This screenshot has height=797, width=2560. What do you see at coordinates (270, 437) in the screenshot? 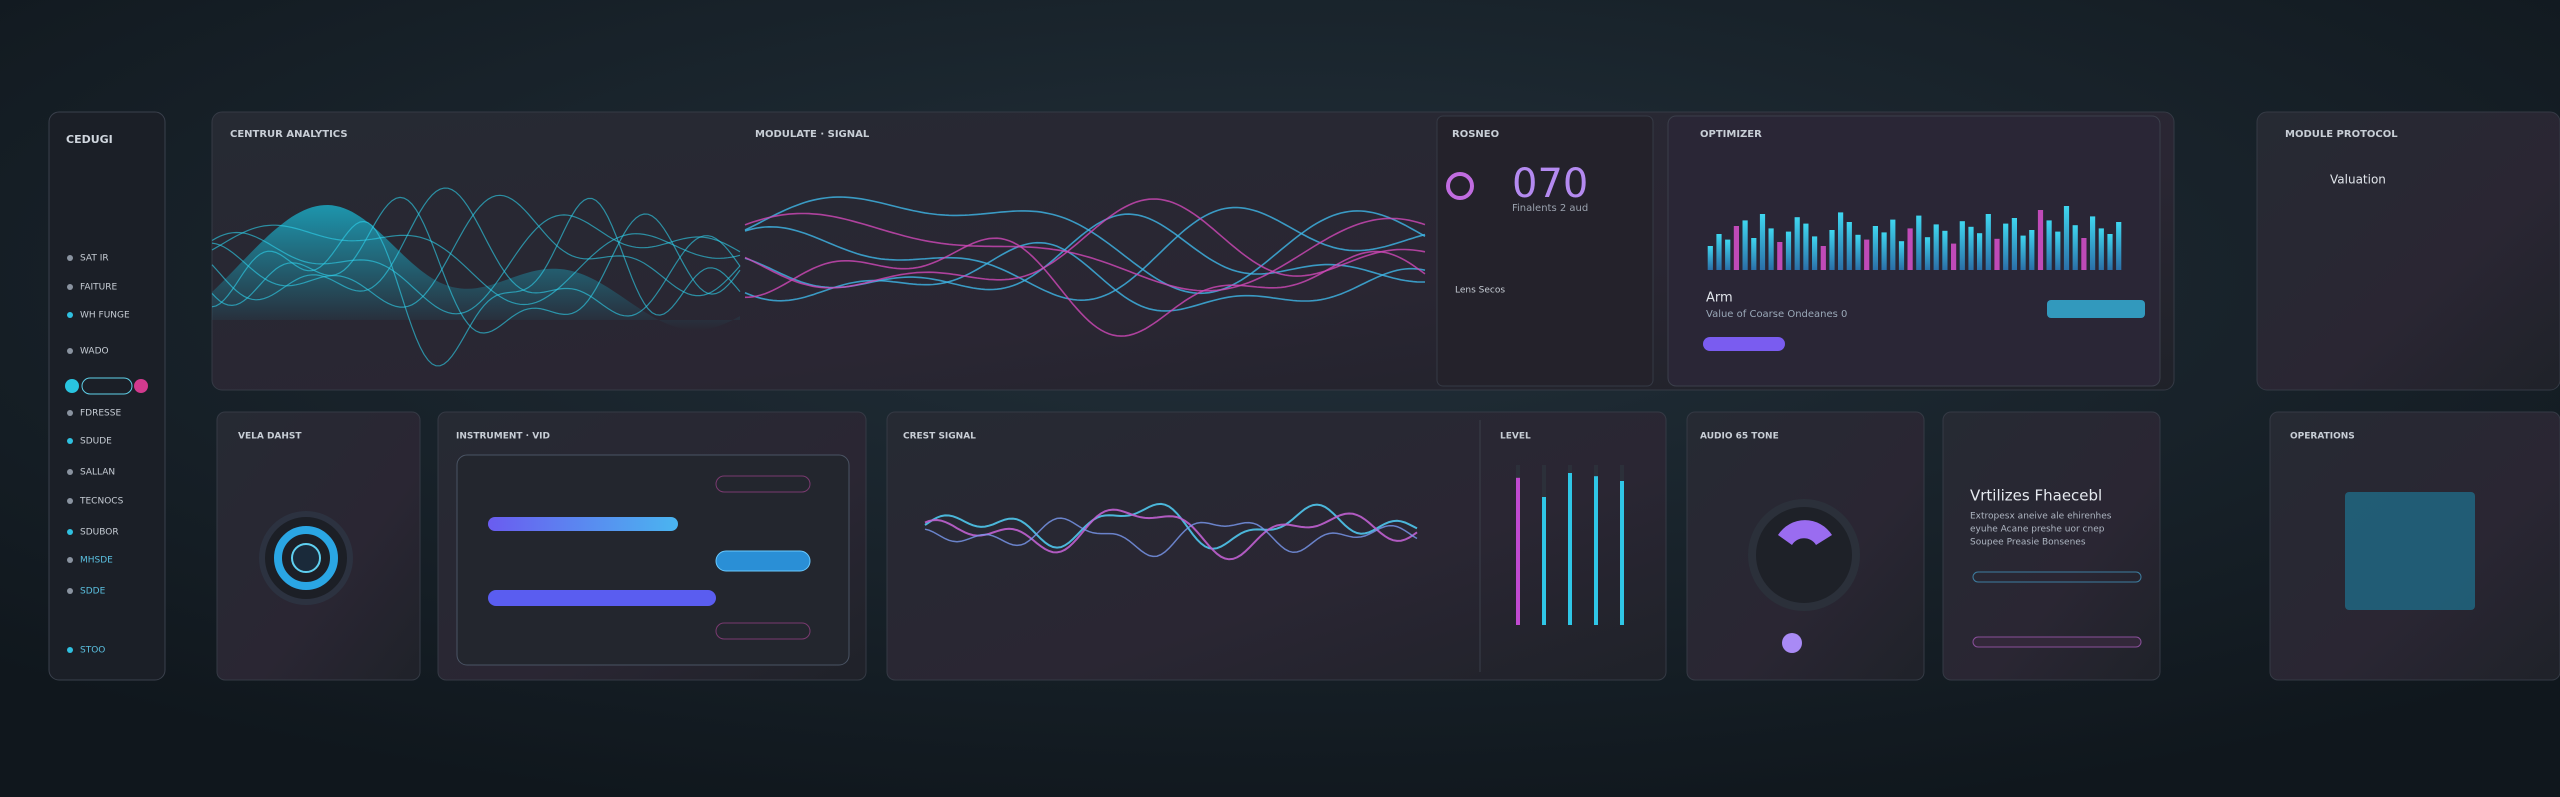
I see `panel-title: VELA DAHST` at bounding box center [270, 437].